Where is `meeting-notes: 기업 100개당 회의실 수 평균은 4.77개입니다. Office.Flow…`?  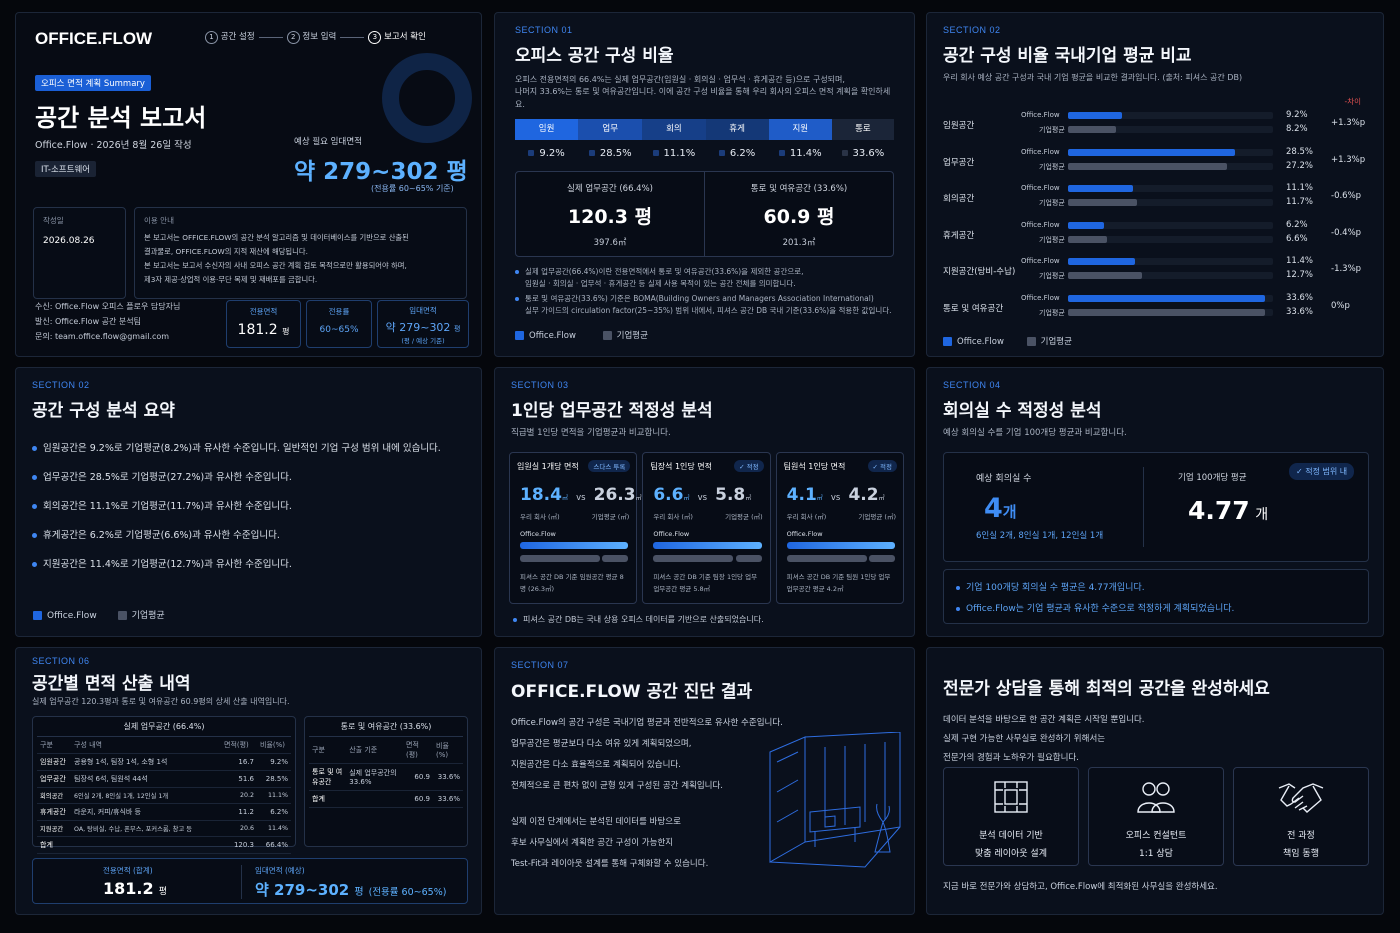 meeting-notes: 기업 100개당 회의실 수 평균은 4.77개입니다. Office.Flow… is located at coordinates (1156, 596).